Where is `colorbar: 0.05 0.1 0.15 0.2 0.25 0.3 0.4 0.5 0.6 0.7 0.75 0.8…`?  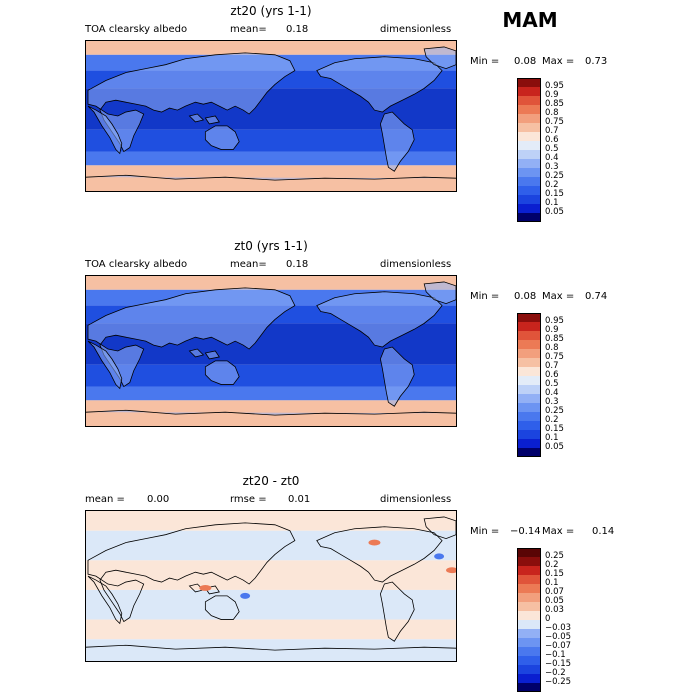 colorbar: 0.05 0.1 0.15 0.2 0.25 0.3 0.4 0.5 0.6 0.7 0.75 0.8… is located at coordinates (540, 385).